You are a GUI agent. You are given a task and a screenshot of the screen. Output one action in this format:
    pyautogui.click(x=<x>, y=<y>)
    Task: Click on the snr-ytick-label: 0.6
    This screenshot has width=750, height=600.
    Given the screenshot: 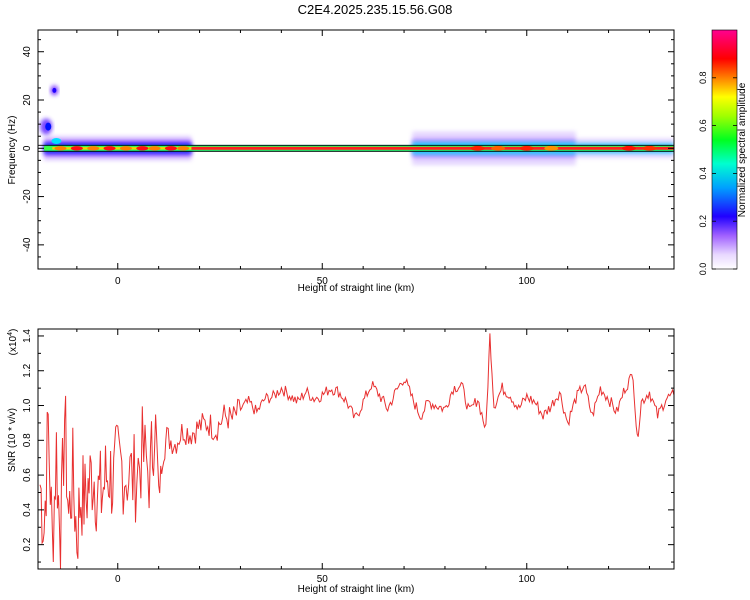 What is the action you would take?
    pyautogui.click(x=27, y=475)
    